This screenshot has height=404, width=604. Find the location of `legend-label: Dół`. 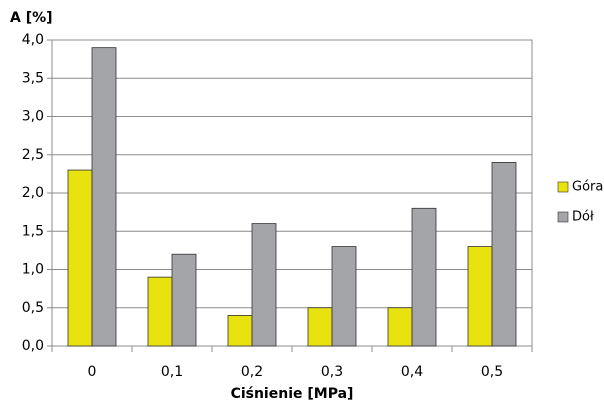

legend-label: Dół is located at coordinates (583, 217).